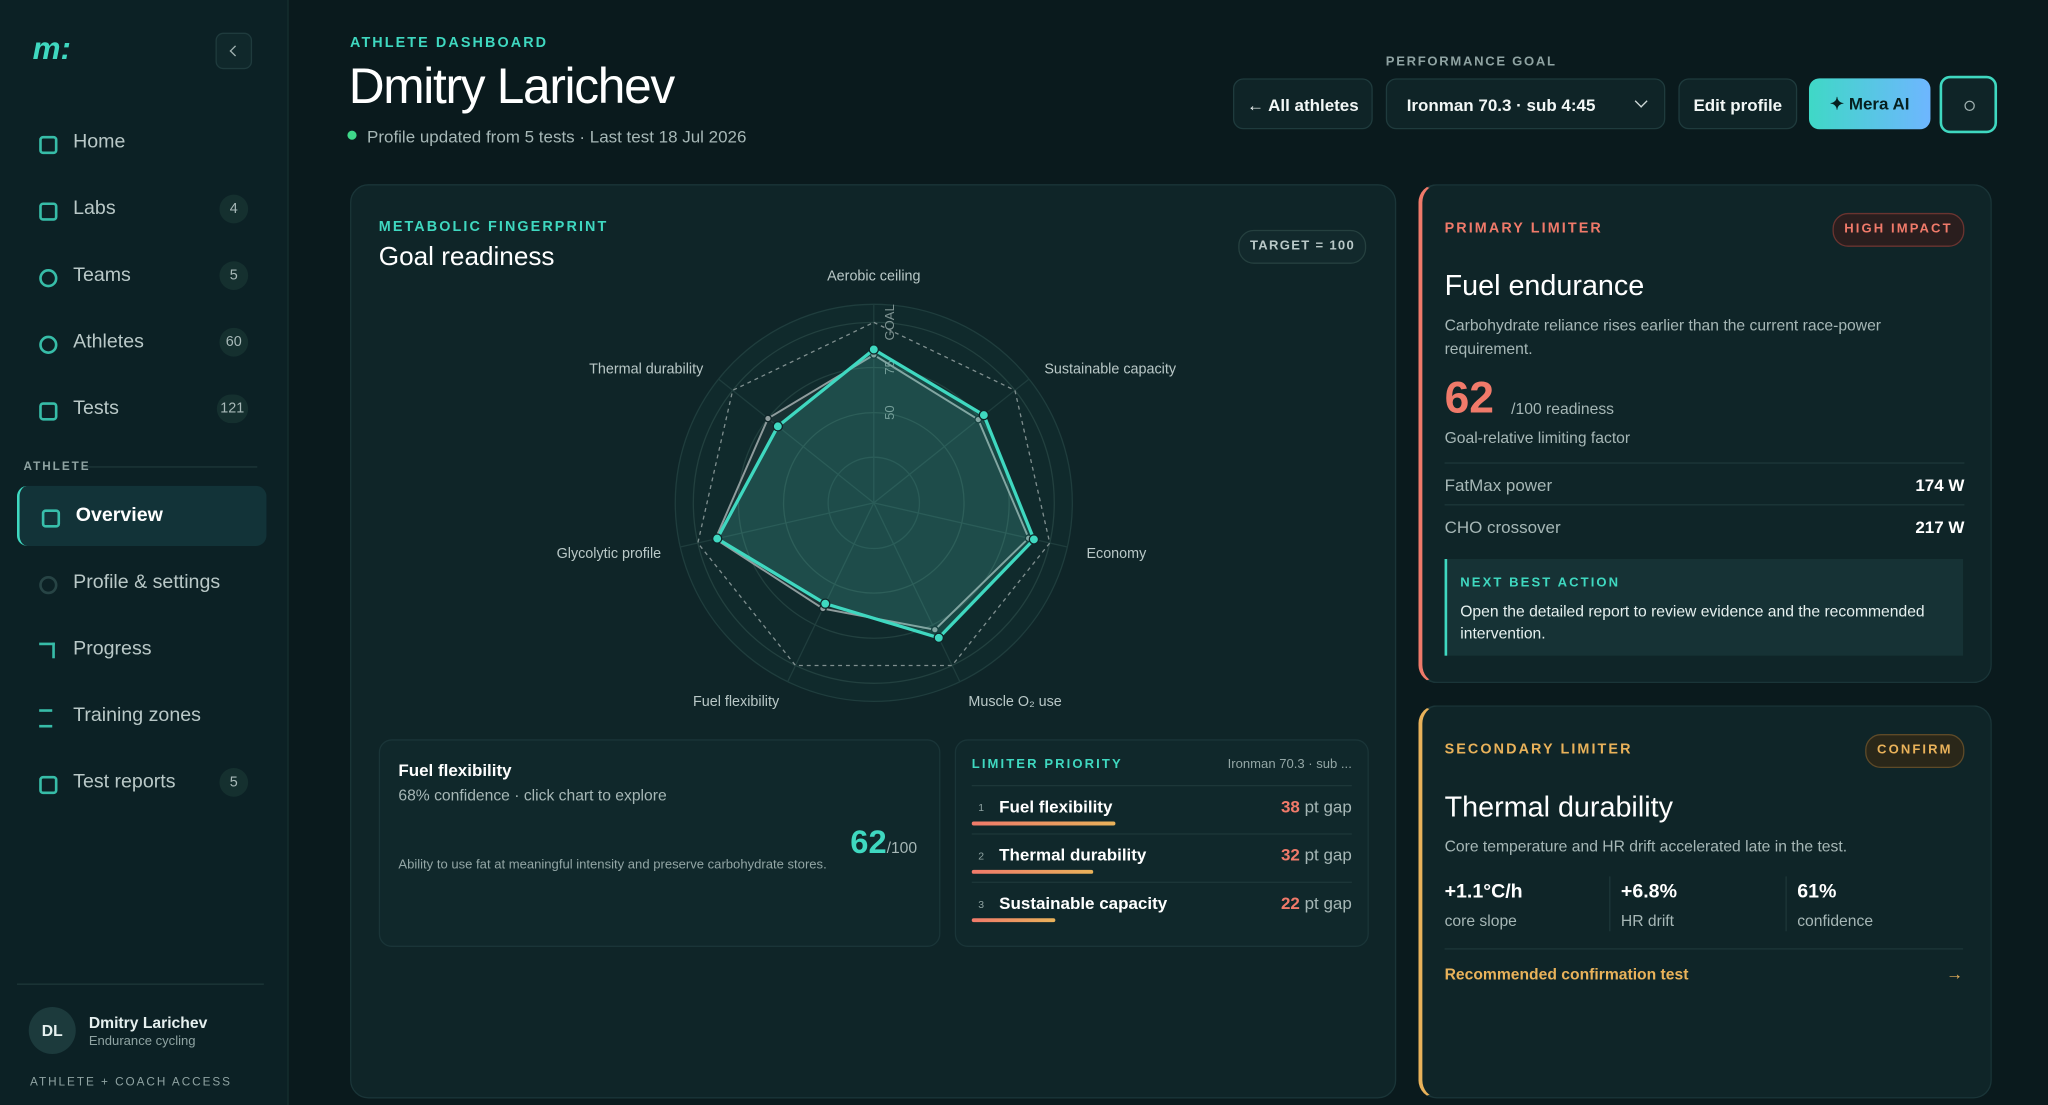 The image size is (2048, 1105). I want to click on nav-item: Profile & settings, so click(140, 582).